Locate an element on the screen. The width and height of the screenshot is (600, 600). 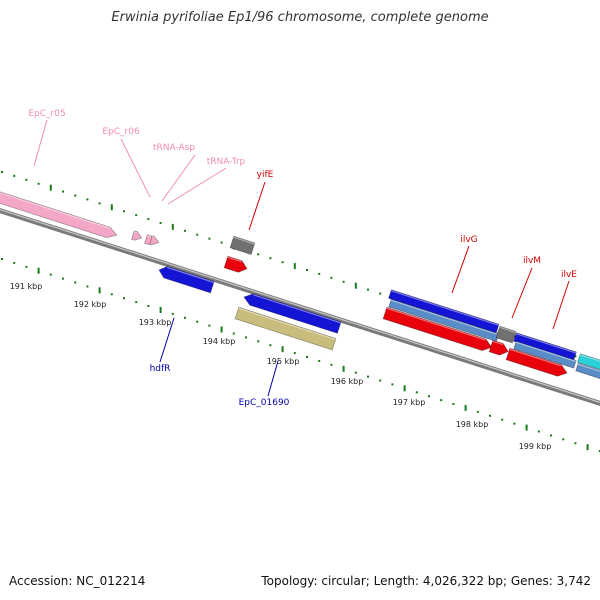
gene-hdfR-arrow is located at coordinates (186, 279).